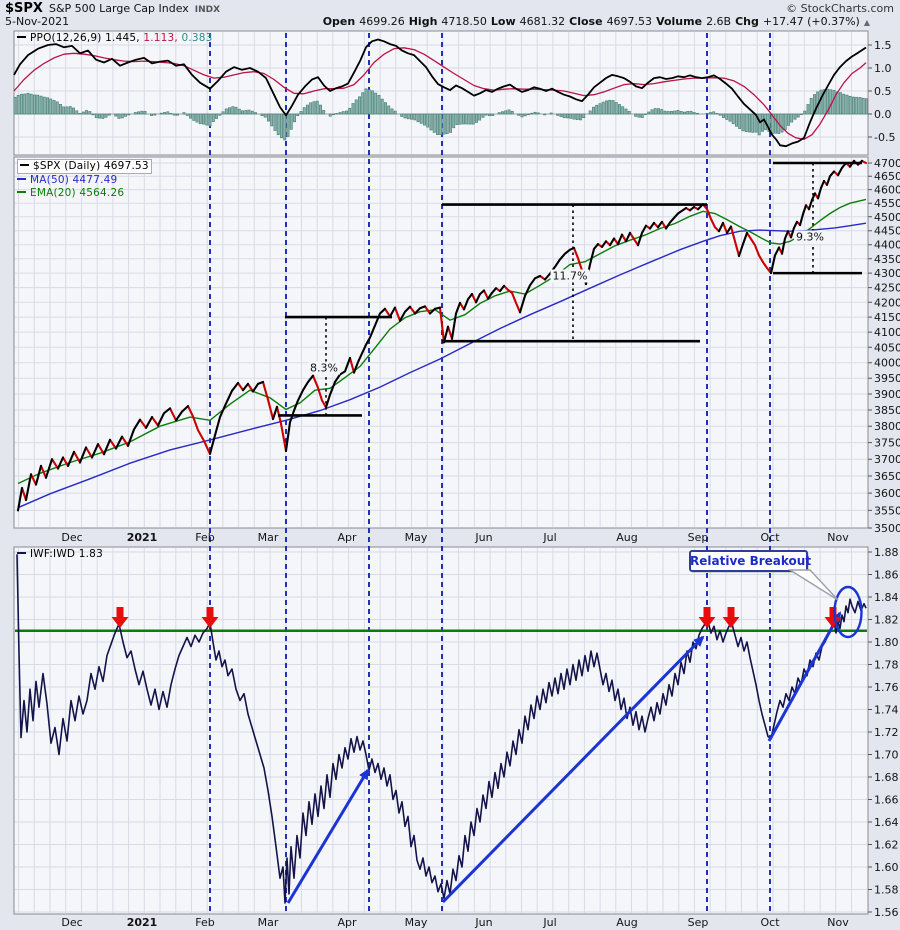 The width and height of the screenshot is (900, 930). I want to click on svg-text: 1.66, so click(886, 800).